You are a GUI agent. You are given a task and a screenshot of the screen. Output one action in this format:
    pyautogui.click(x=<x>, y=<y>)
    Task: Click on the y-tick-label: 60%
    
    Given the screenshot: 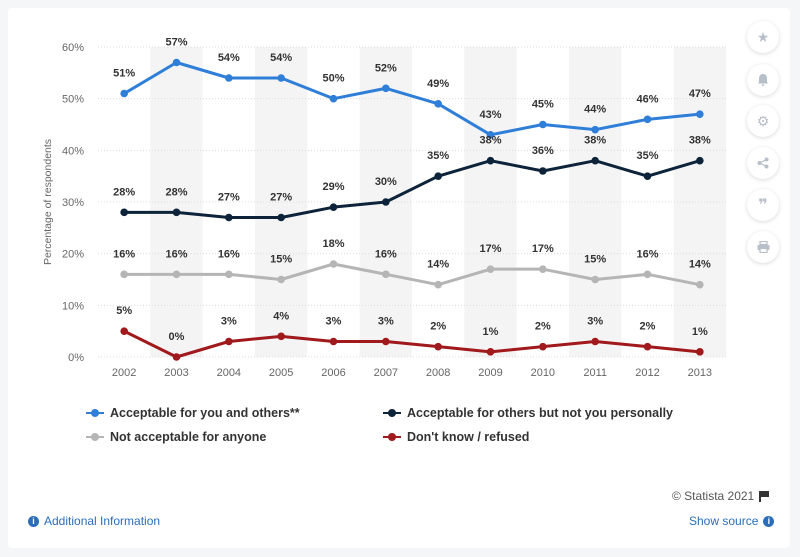 What is the action you would take?
    pyautogui.click(x=73, y=48)
    